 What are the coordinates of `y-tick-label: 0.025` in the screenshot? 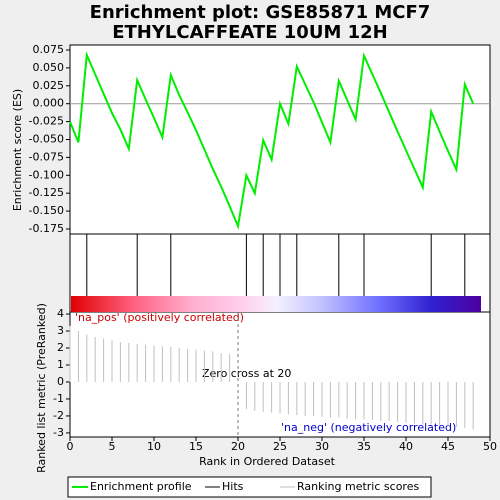 It's located at (49, 85).